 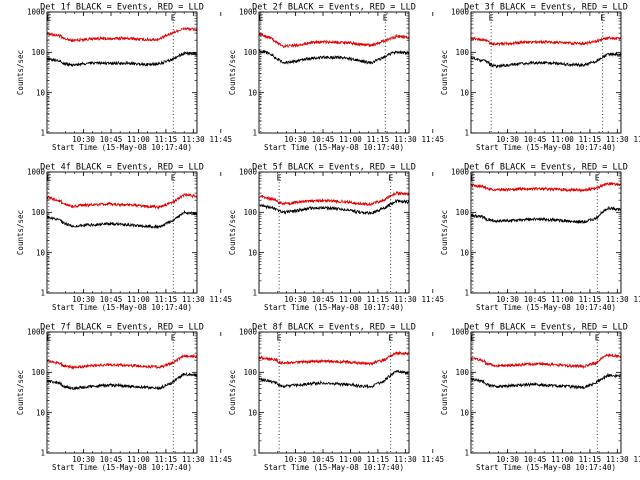 I want to click on panel-title: Det 6f BLACK = Events, RED = LLD, so click(x=546, y=168).